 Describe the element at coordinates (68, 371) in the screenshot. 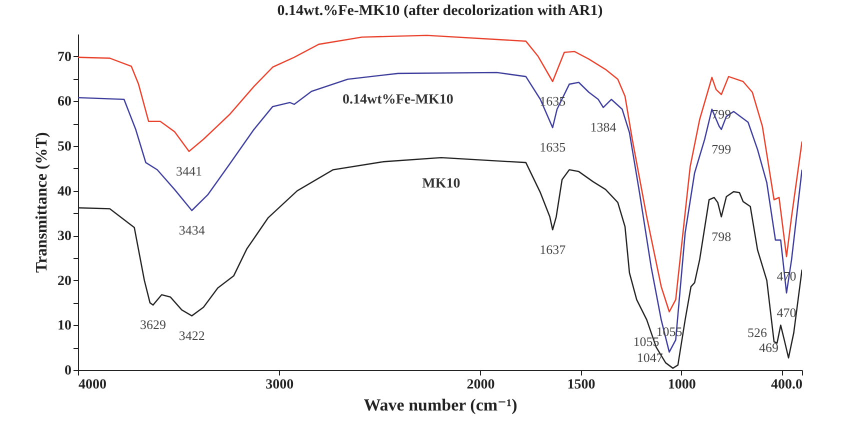

I see `y-tick-label: 0` at that location.